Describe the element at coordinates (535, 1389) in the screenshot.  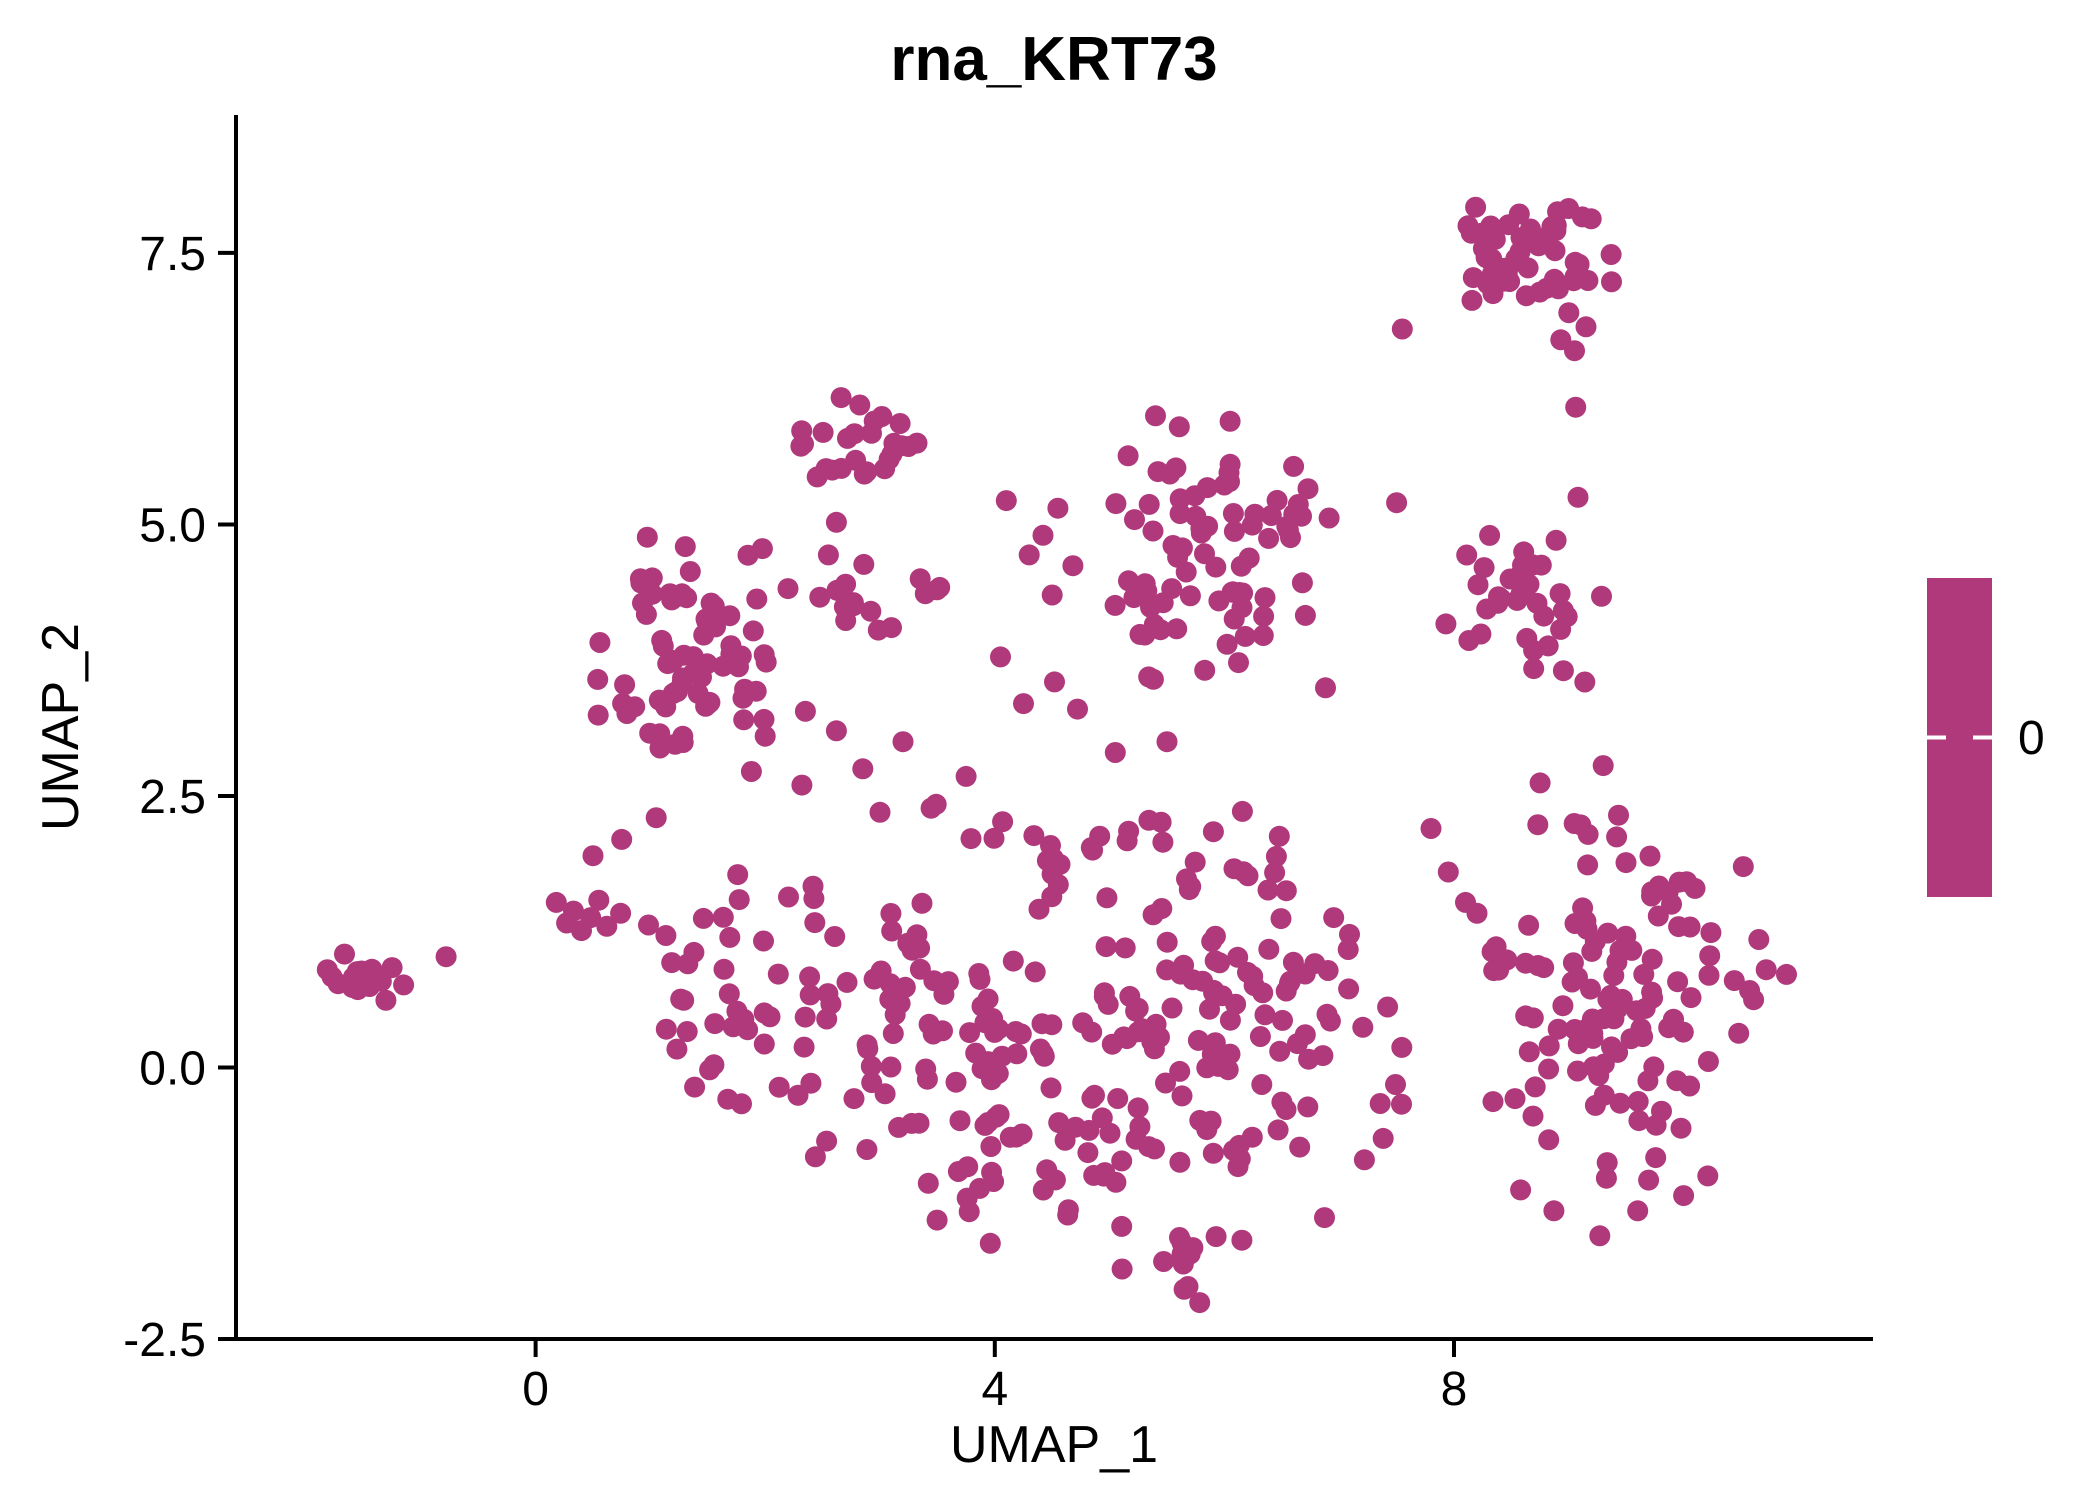
I see `x-tick-label: 0` at that location.